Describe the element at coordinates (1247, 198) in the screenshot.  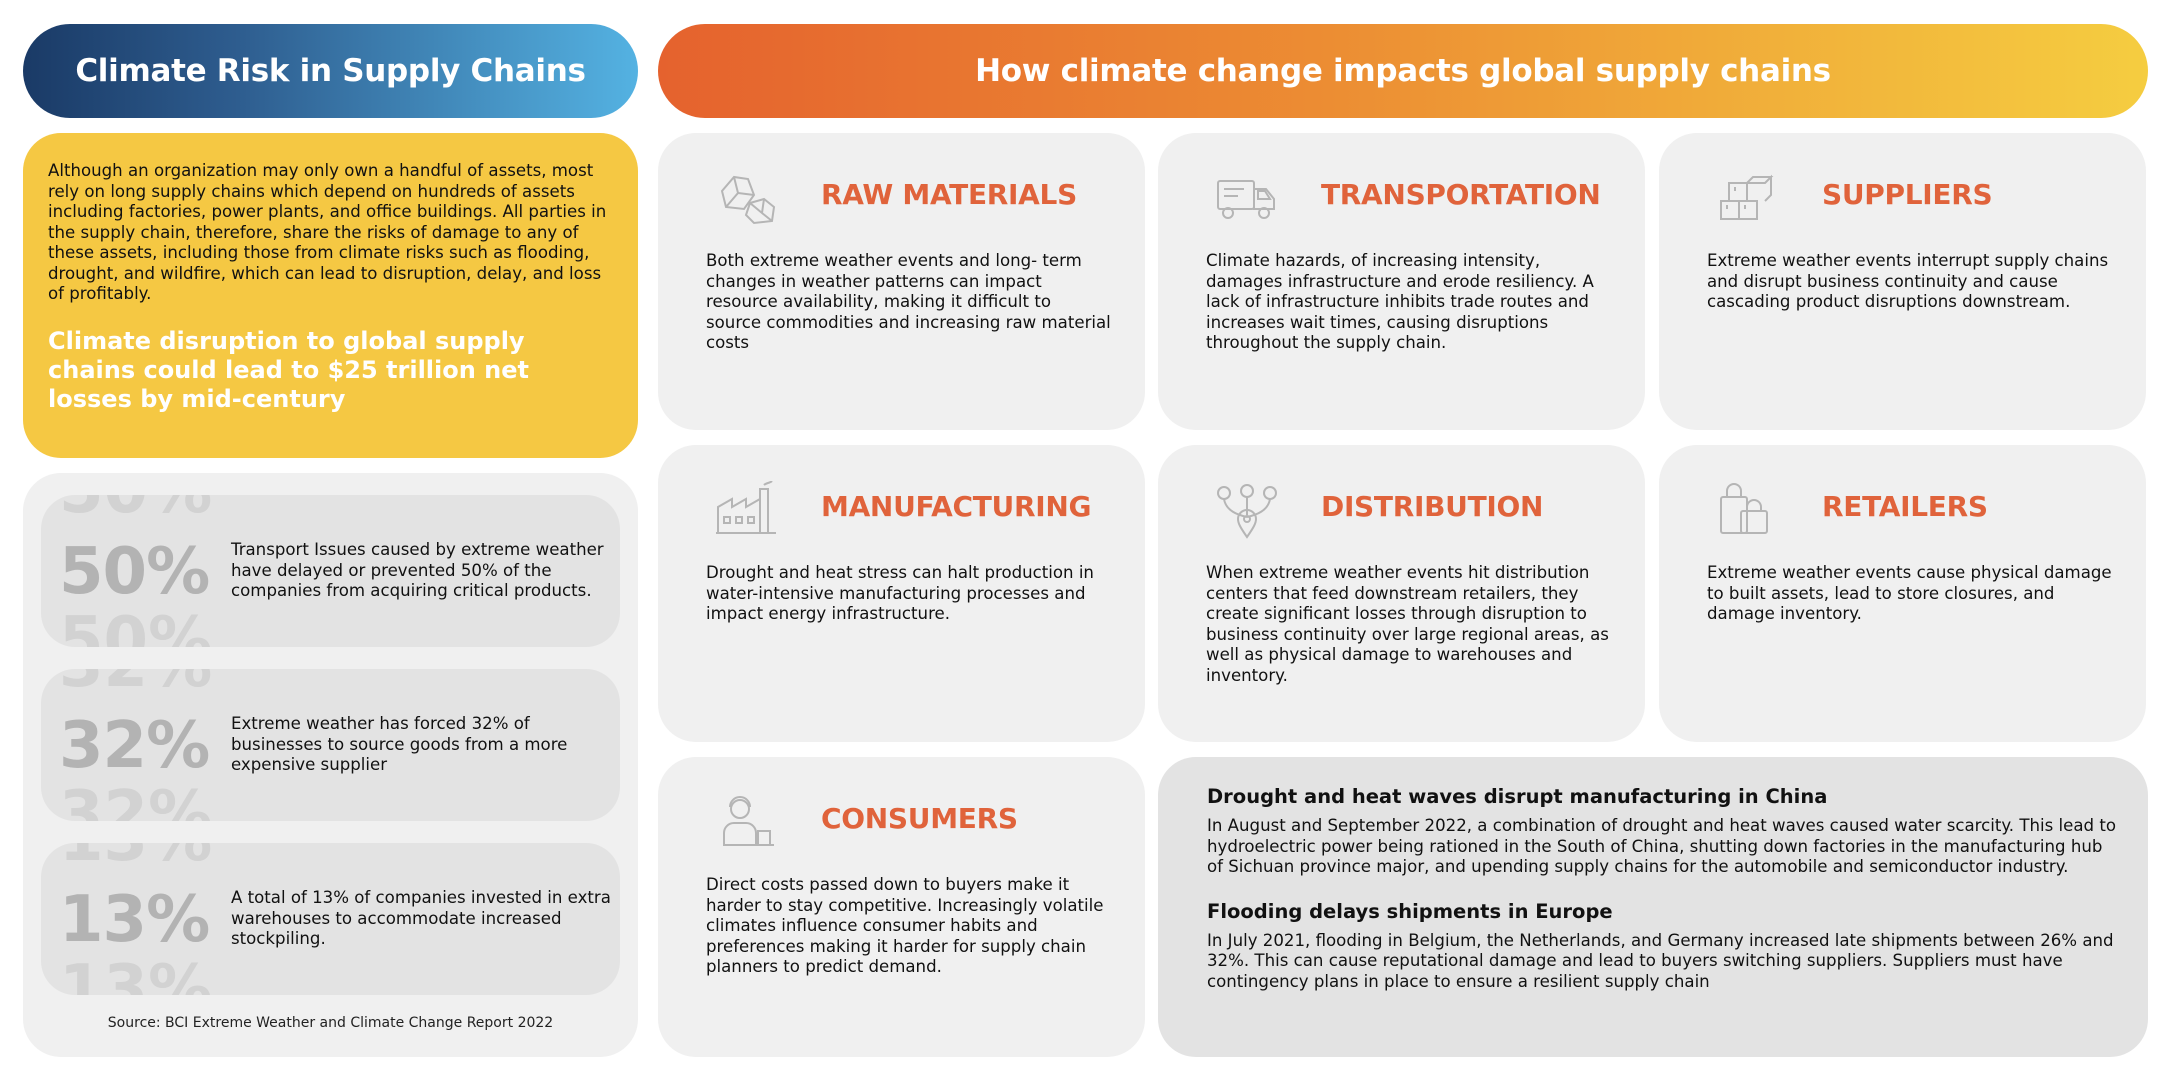
I see `truck-icon` at that location.